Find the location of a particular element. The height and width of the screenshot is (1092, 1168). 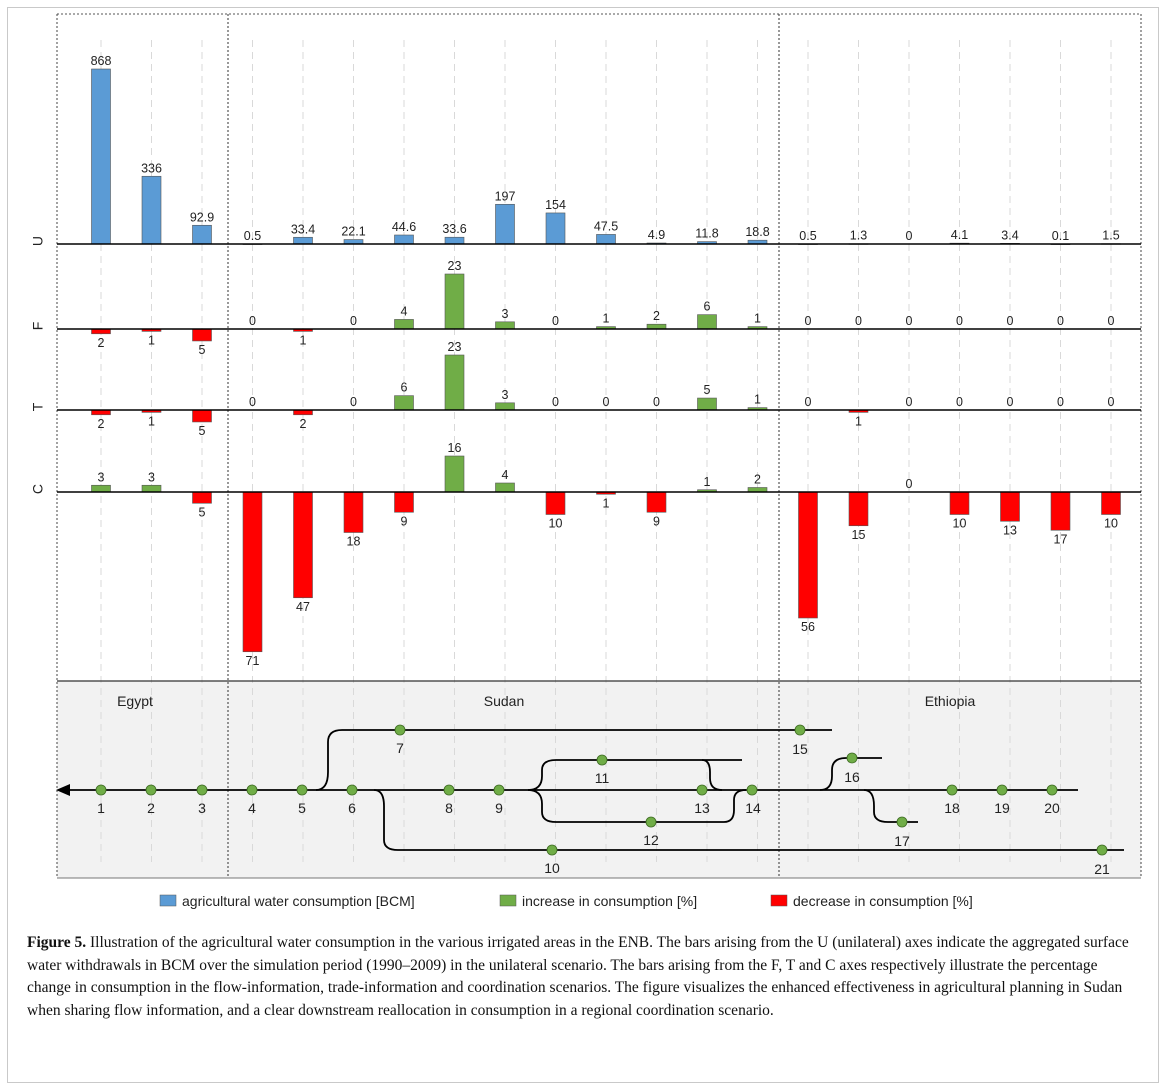

value-label-T-4: 0 is located at coordinates (252, 402).